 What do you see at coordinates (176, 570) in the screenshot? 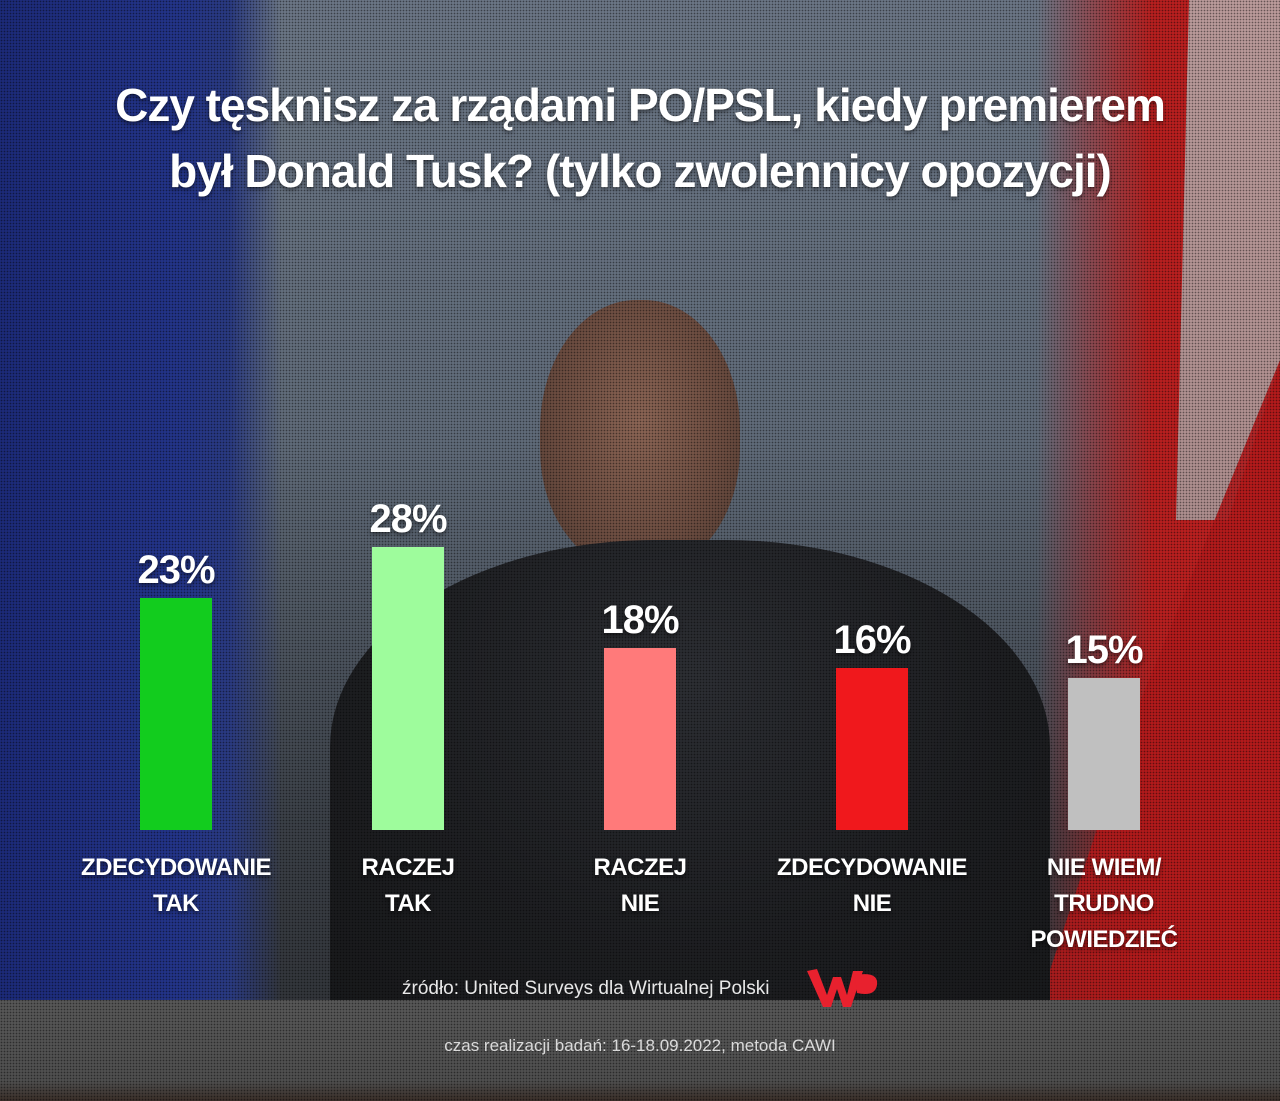
I see `bar-value-label: 23%` at bounding box center [176, 570].